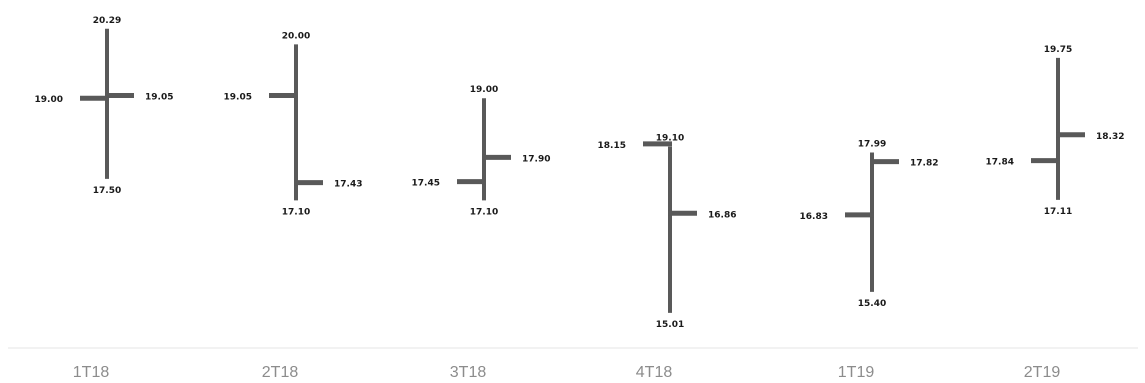 Image resolution: width=1145 pixels, height=383 pixels. What do you see at coordinates (924, 164) in the screenshot?
I see `close-label: 17.82` at bounding box center [924, 164].